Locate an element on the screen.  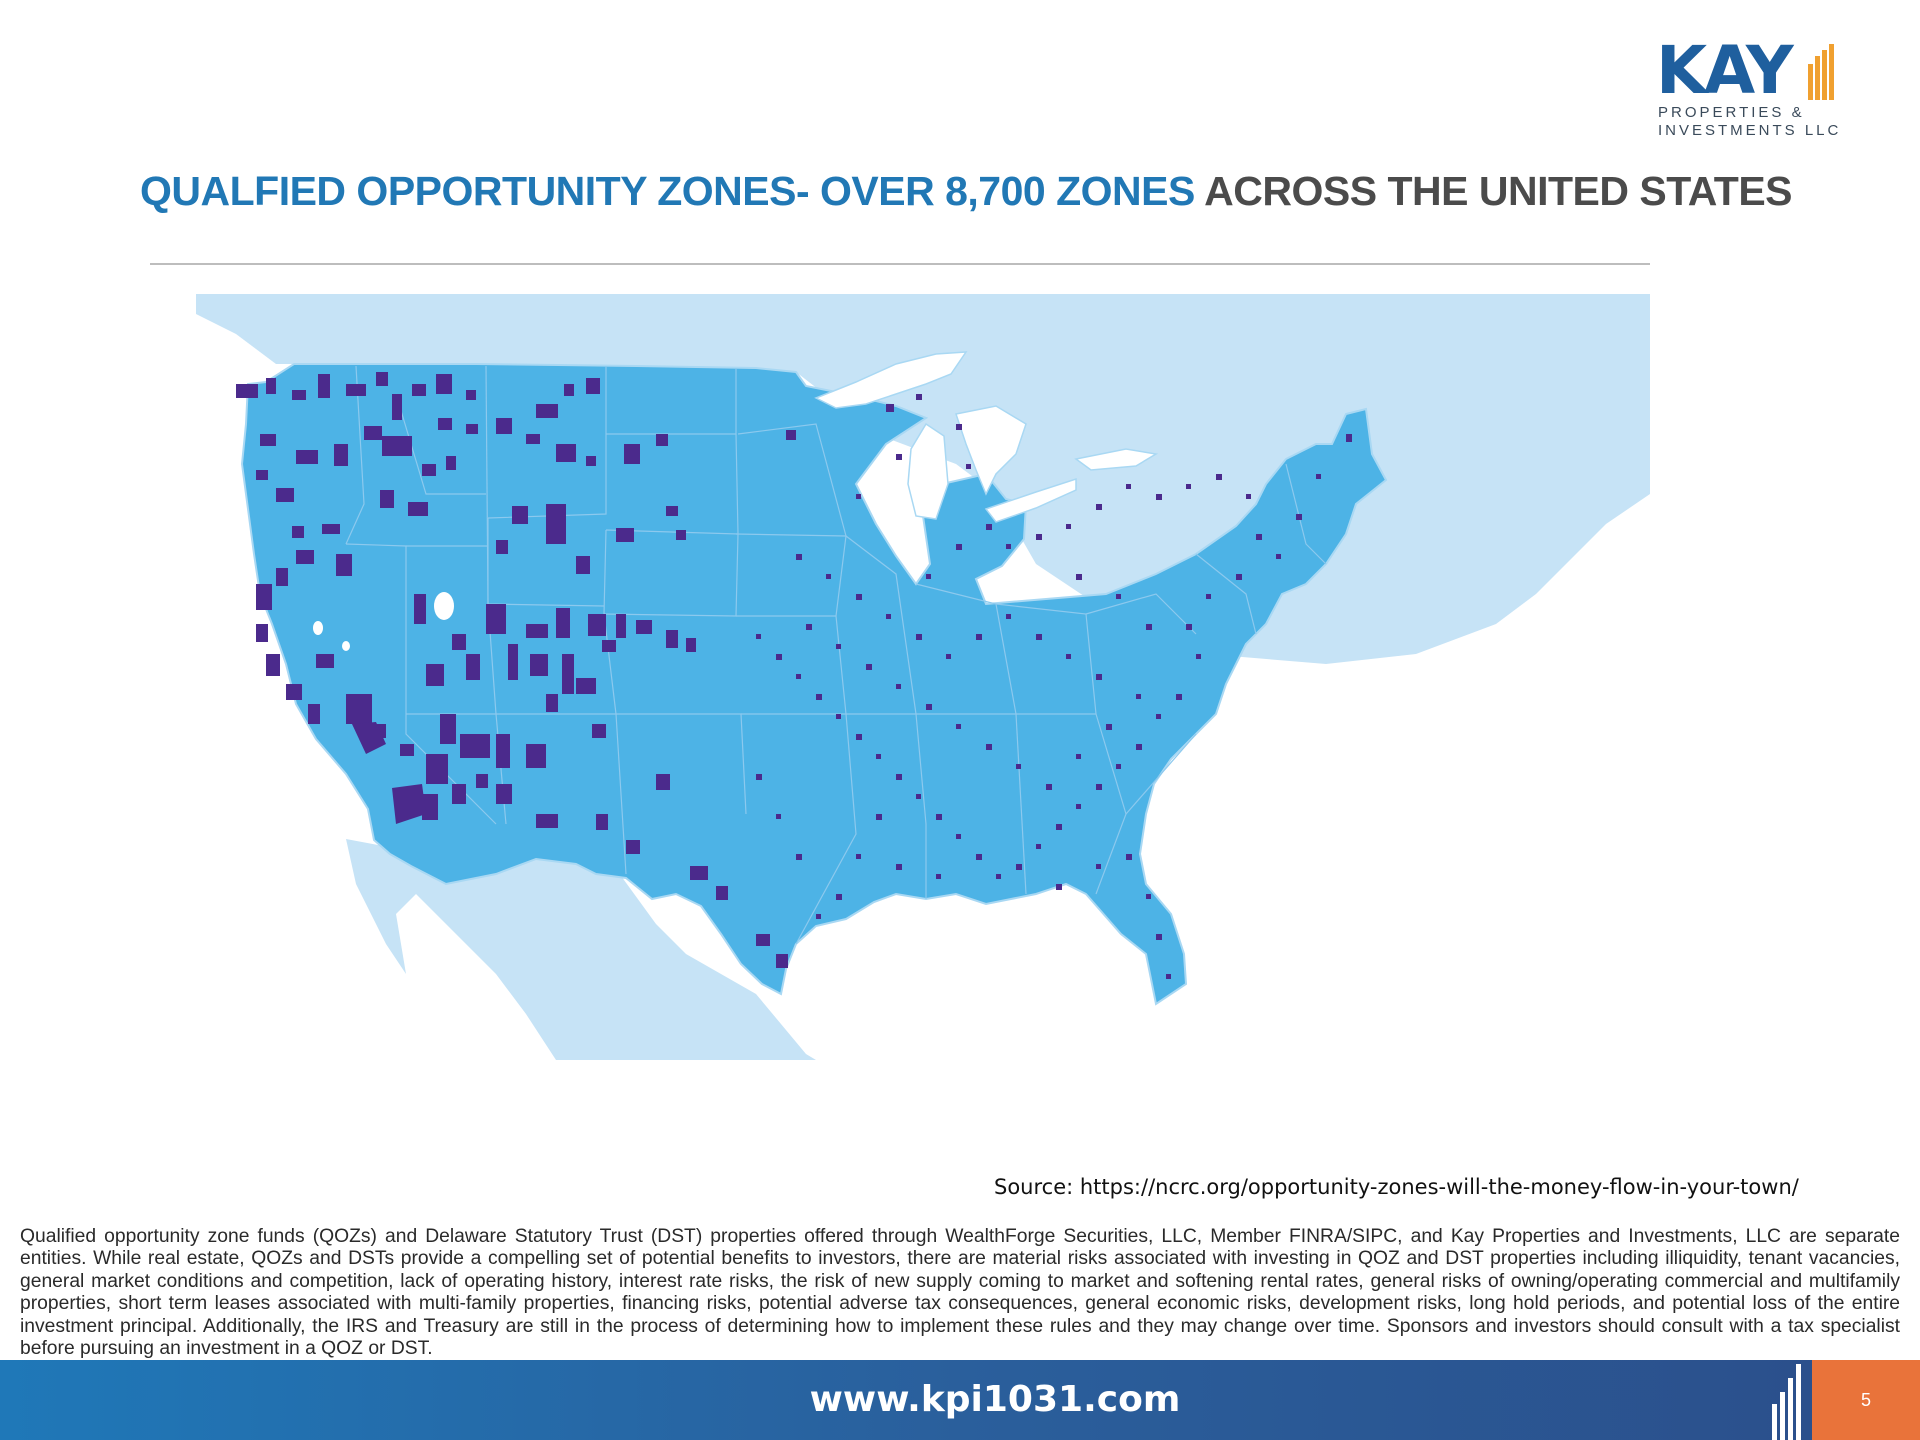
great-lakes is located at coordinates (986, 437).